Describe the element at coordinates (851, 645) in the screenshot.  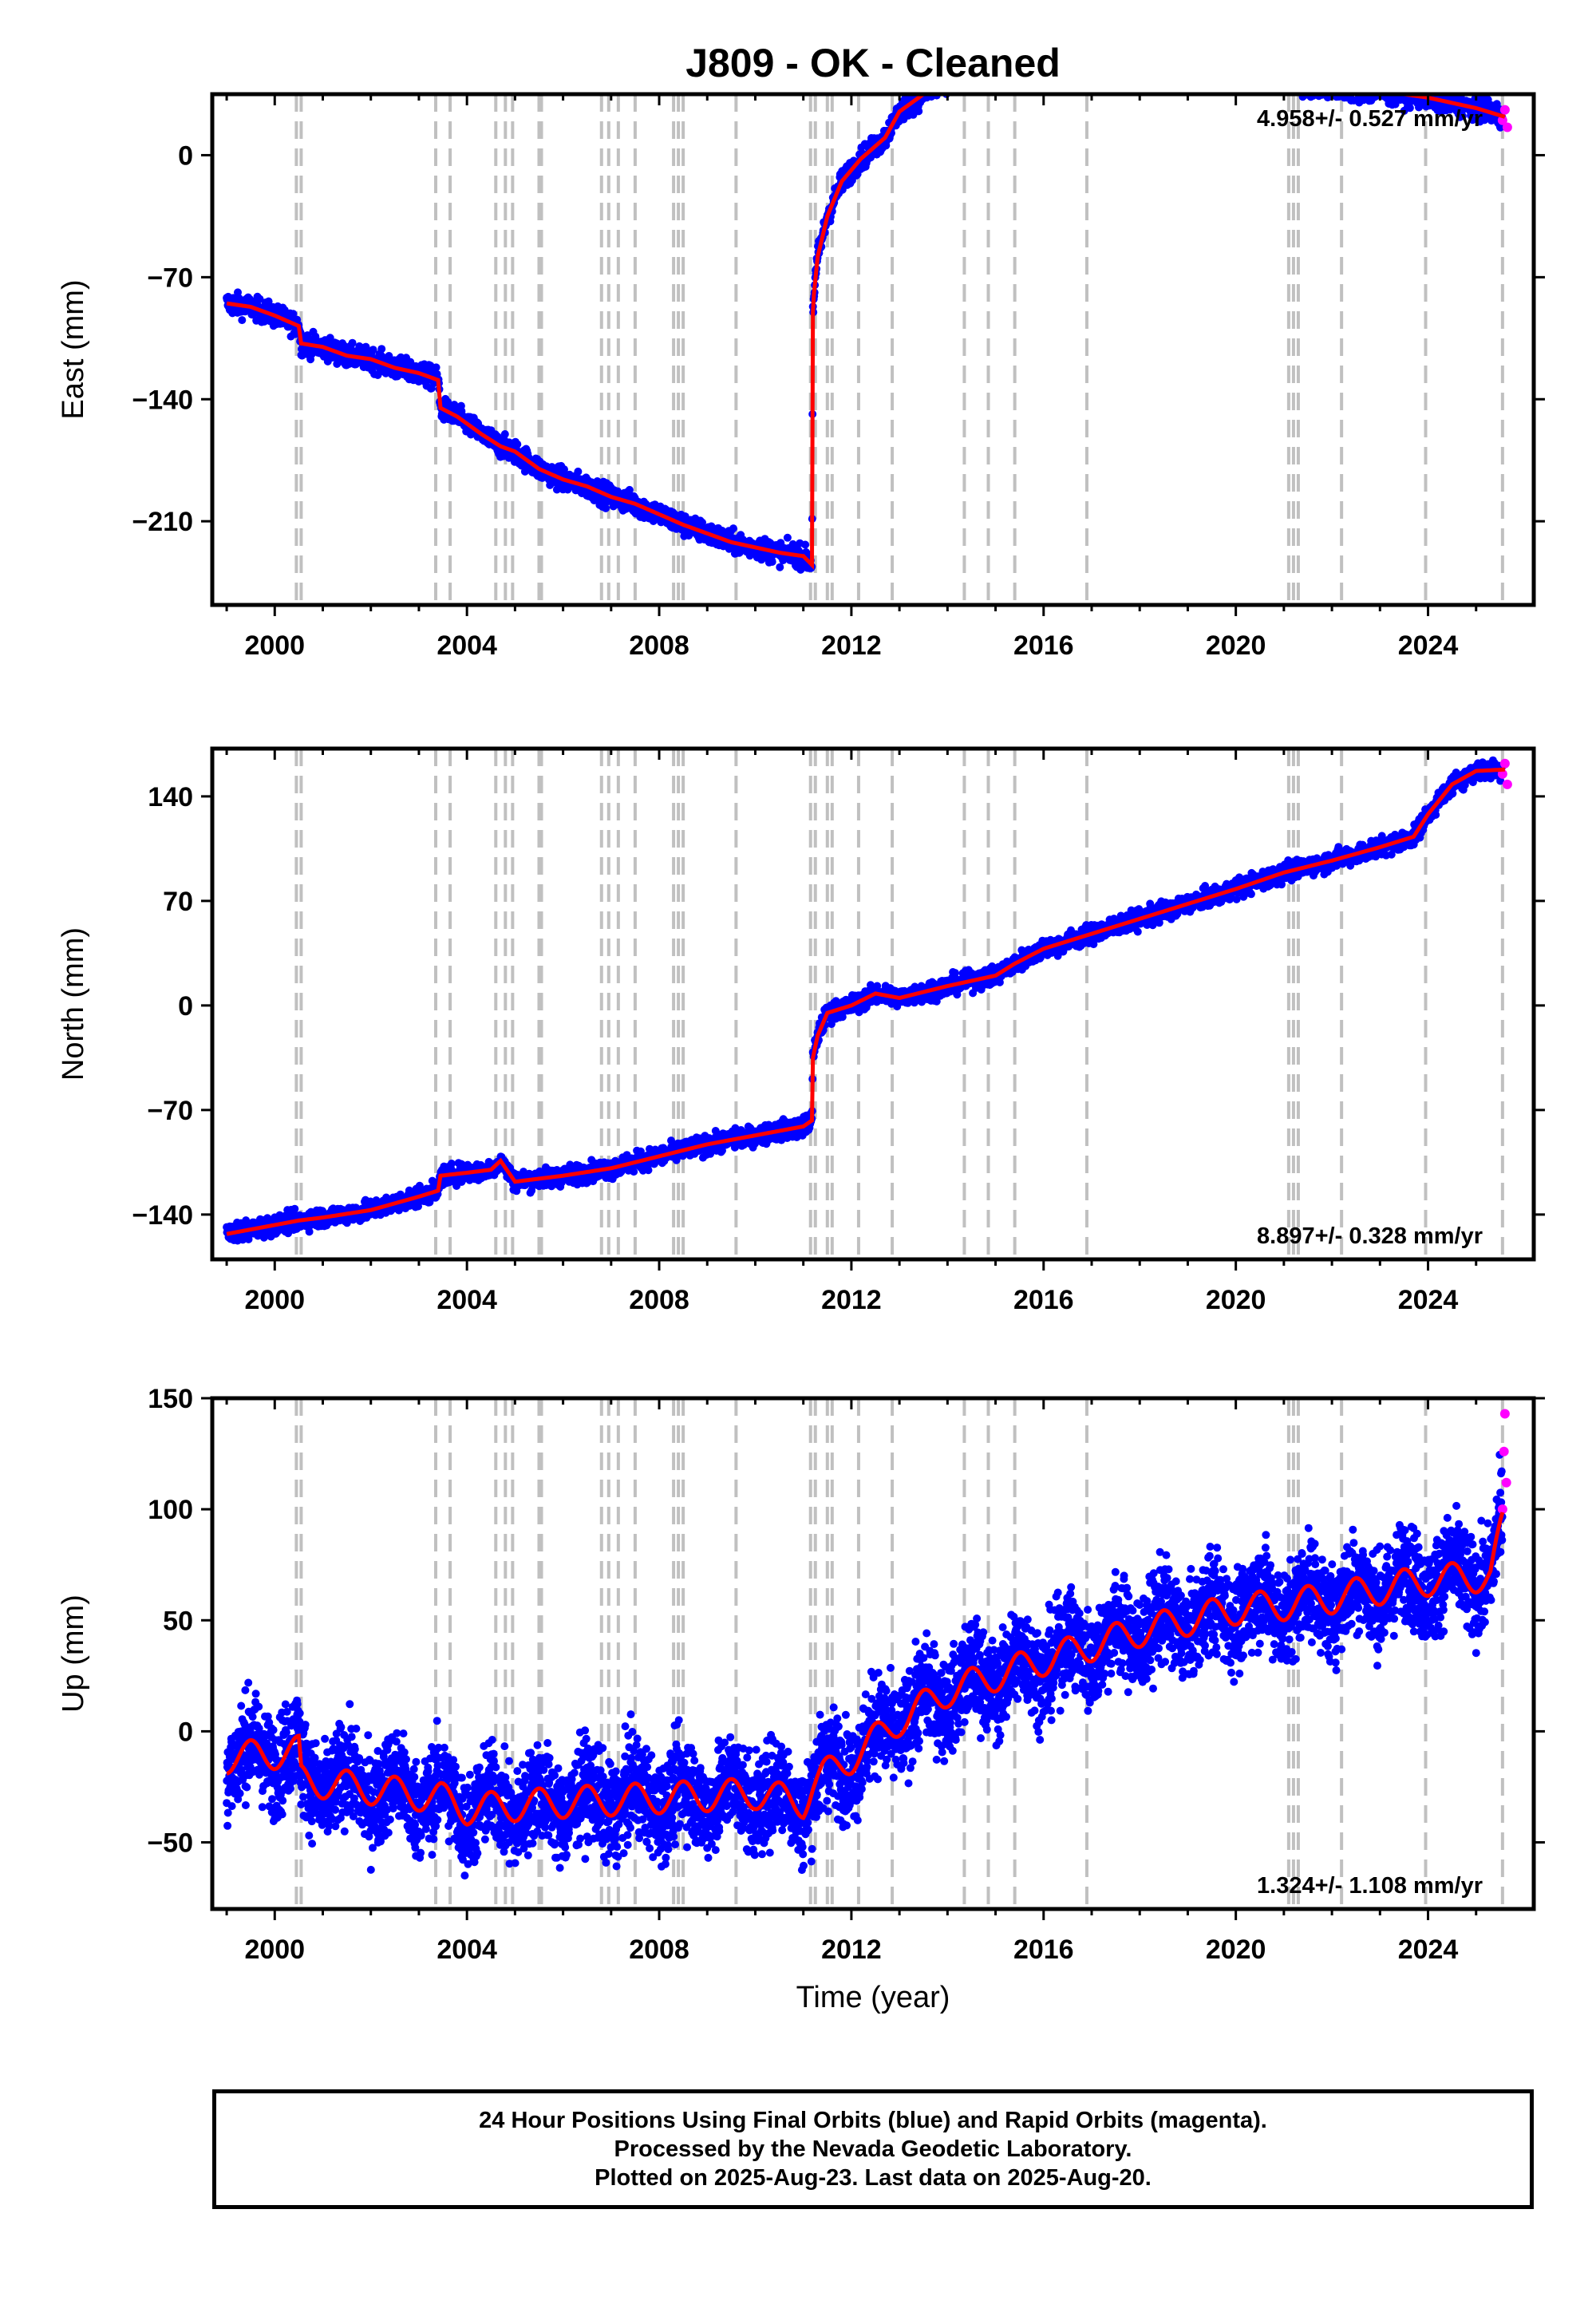
I see `x-tick-label: 2012` at that location.